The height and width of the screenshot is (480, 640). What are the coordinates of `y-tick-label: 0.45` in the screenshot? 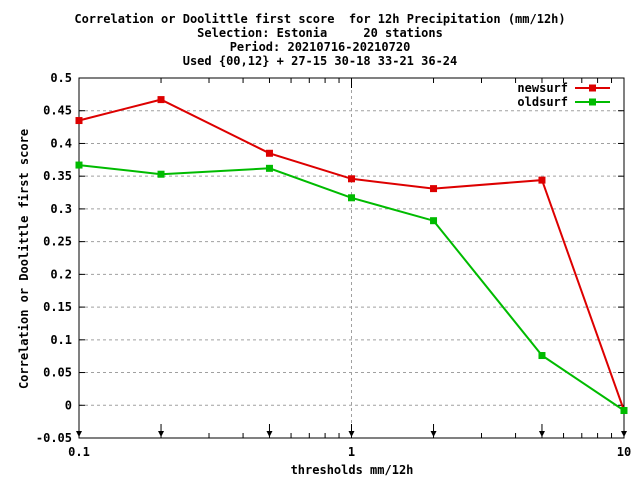 It's located at (57, 111).